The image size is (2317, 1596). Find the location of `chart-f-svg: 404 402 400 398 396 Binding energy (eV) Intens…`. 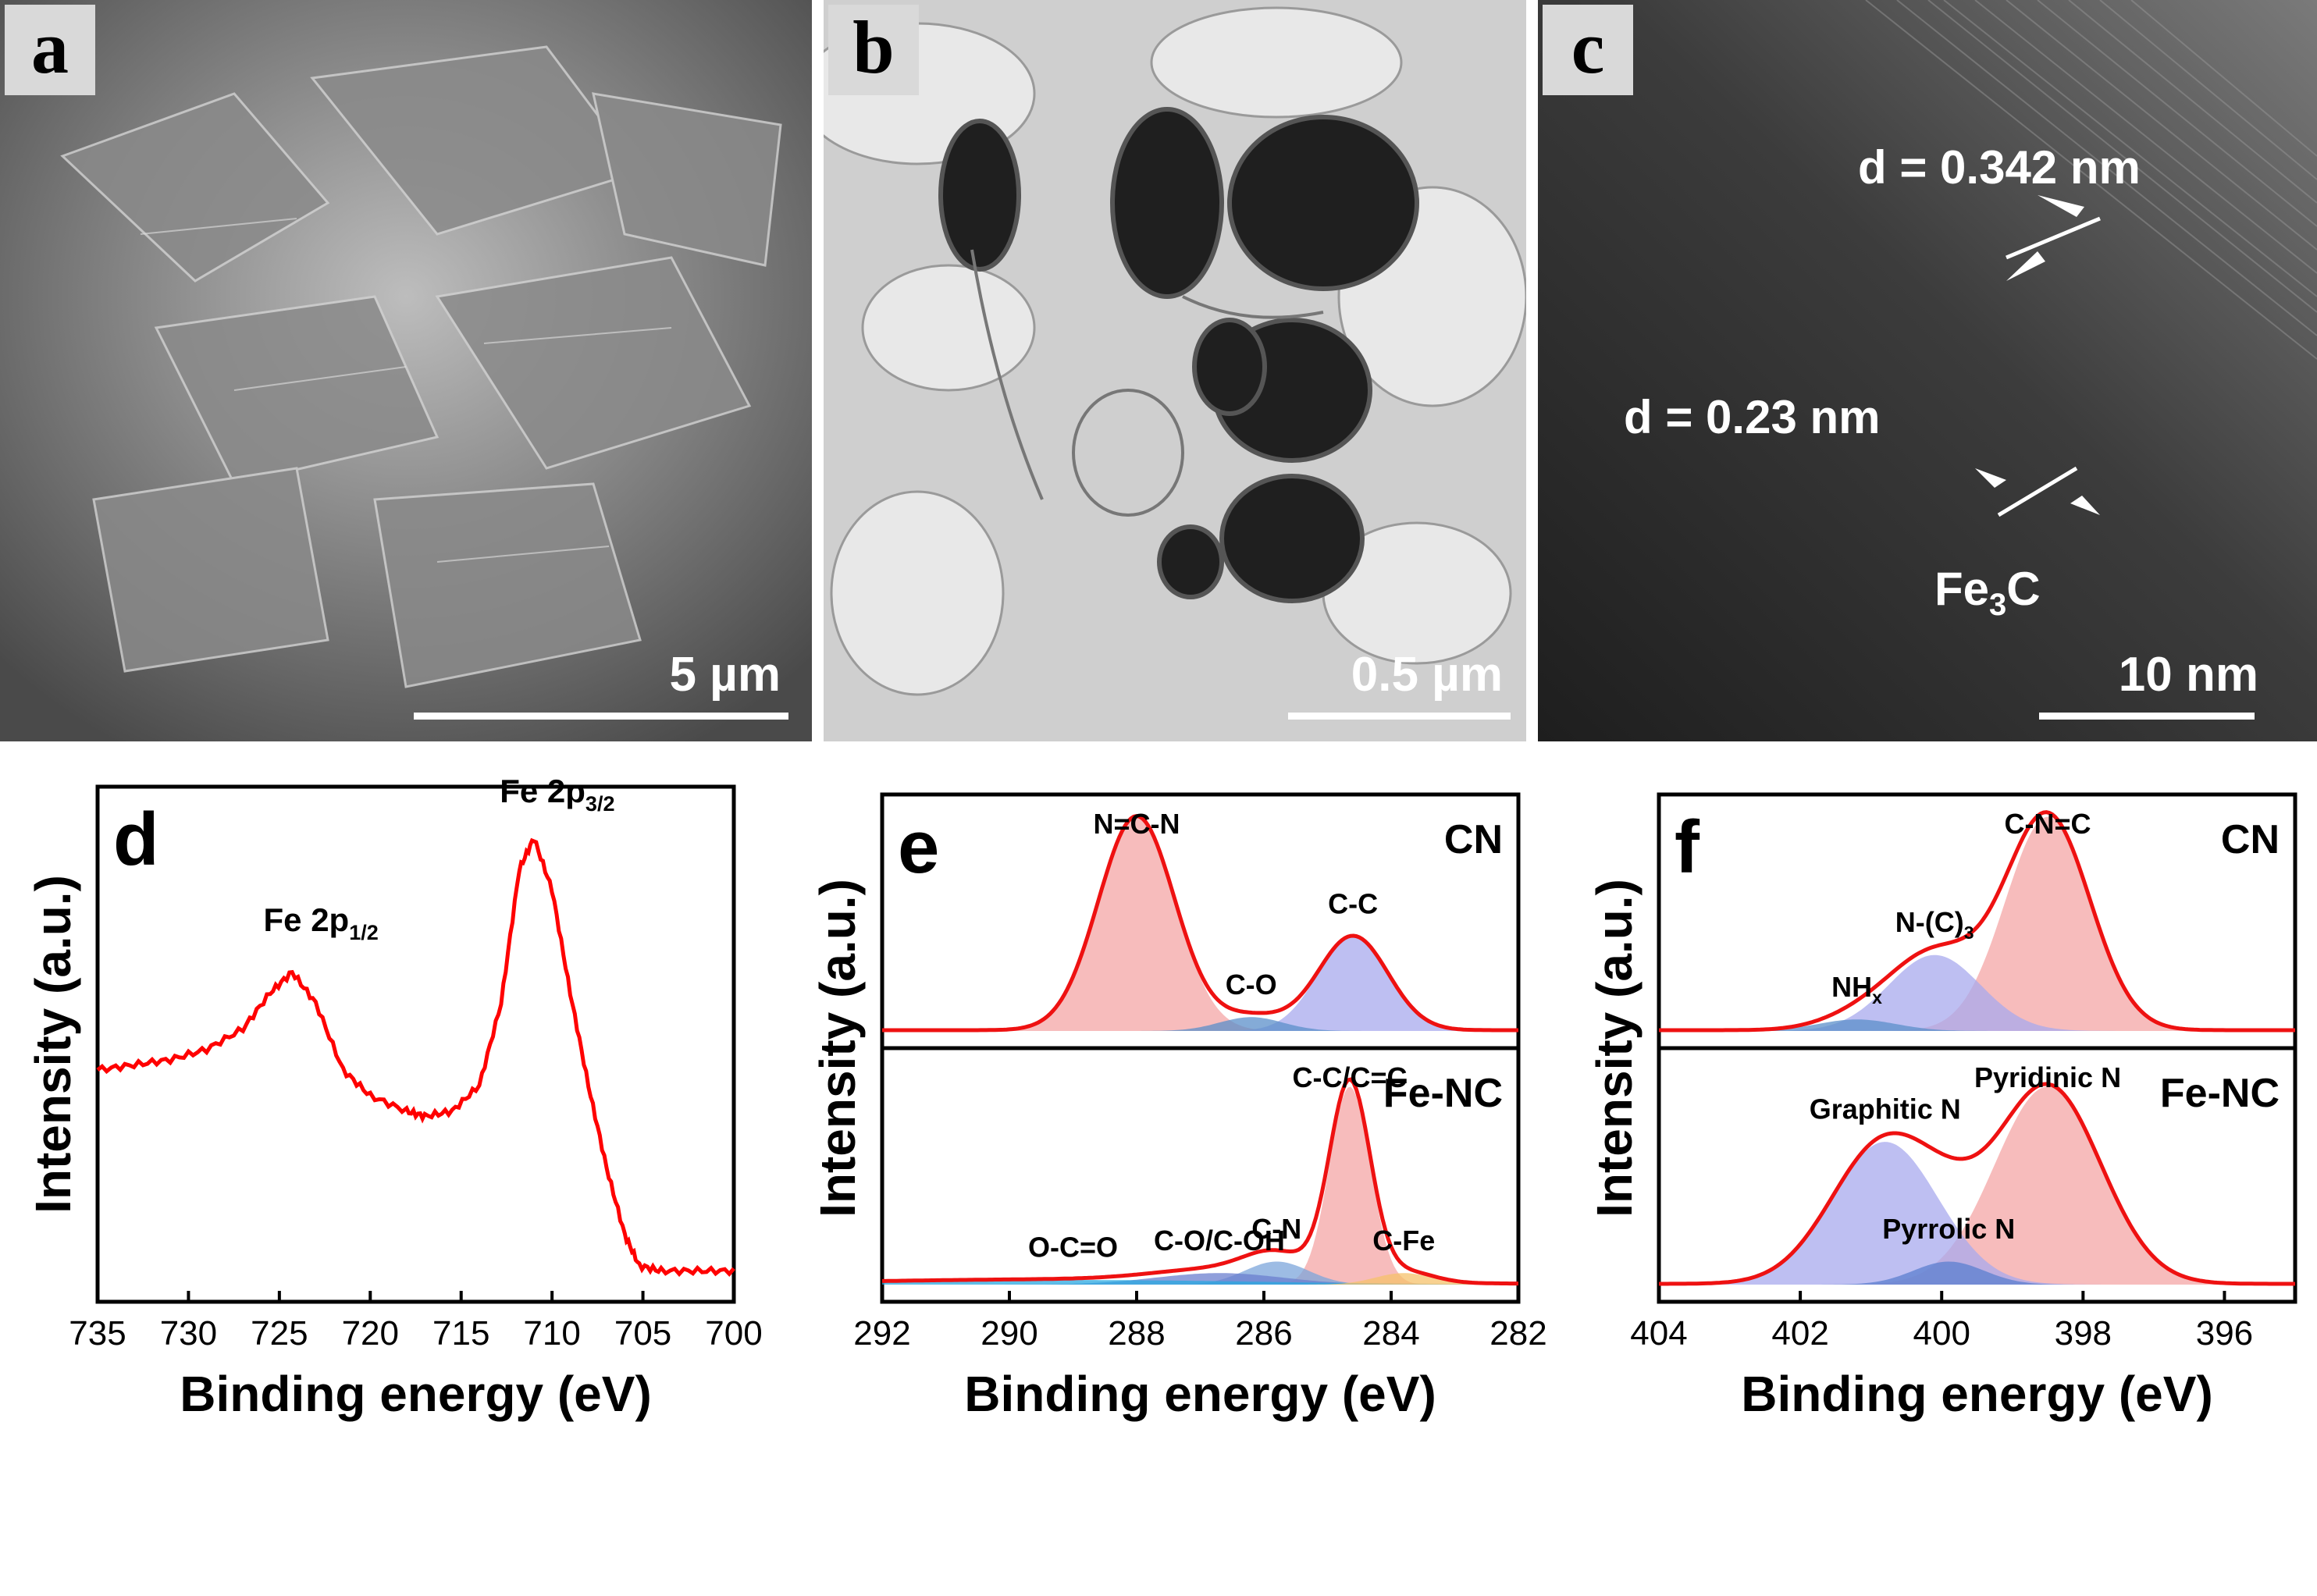

chart-f-svg: 404 402 400 398 396 Binding energy (eV) Intens… is located at coordinates (1942, 1107).